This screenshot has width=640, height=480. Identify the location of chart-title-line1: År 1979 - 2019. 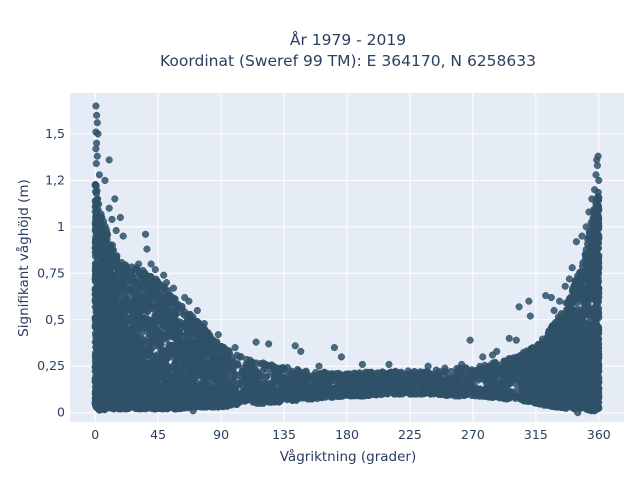
(348, 39).